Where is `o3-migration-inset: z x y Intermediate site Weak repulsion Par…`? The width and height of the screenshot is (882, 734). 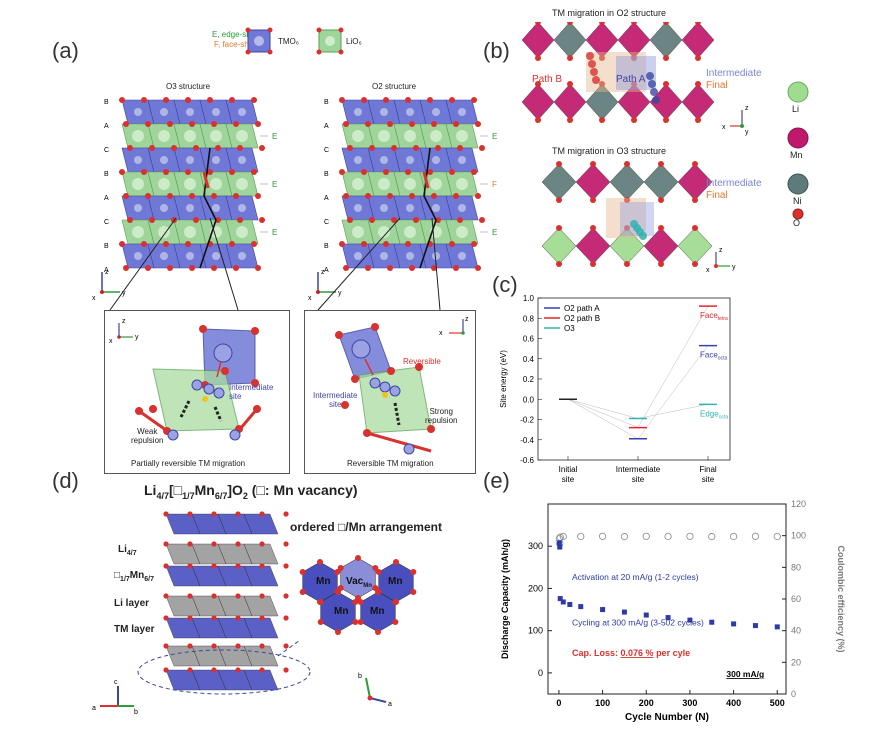
o3-migration-inset: z x y Intermediate site Weak repulsion Par… is located at coordinates (197, 392).